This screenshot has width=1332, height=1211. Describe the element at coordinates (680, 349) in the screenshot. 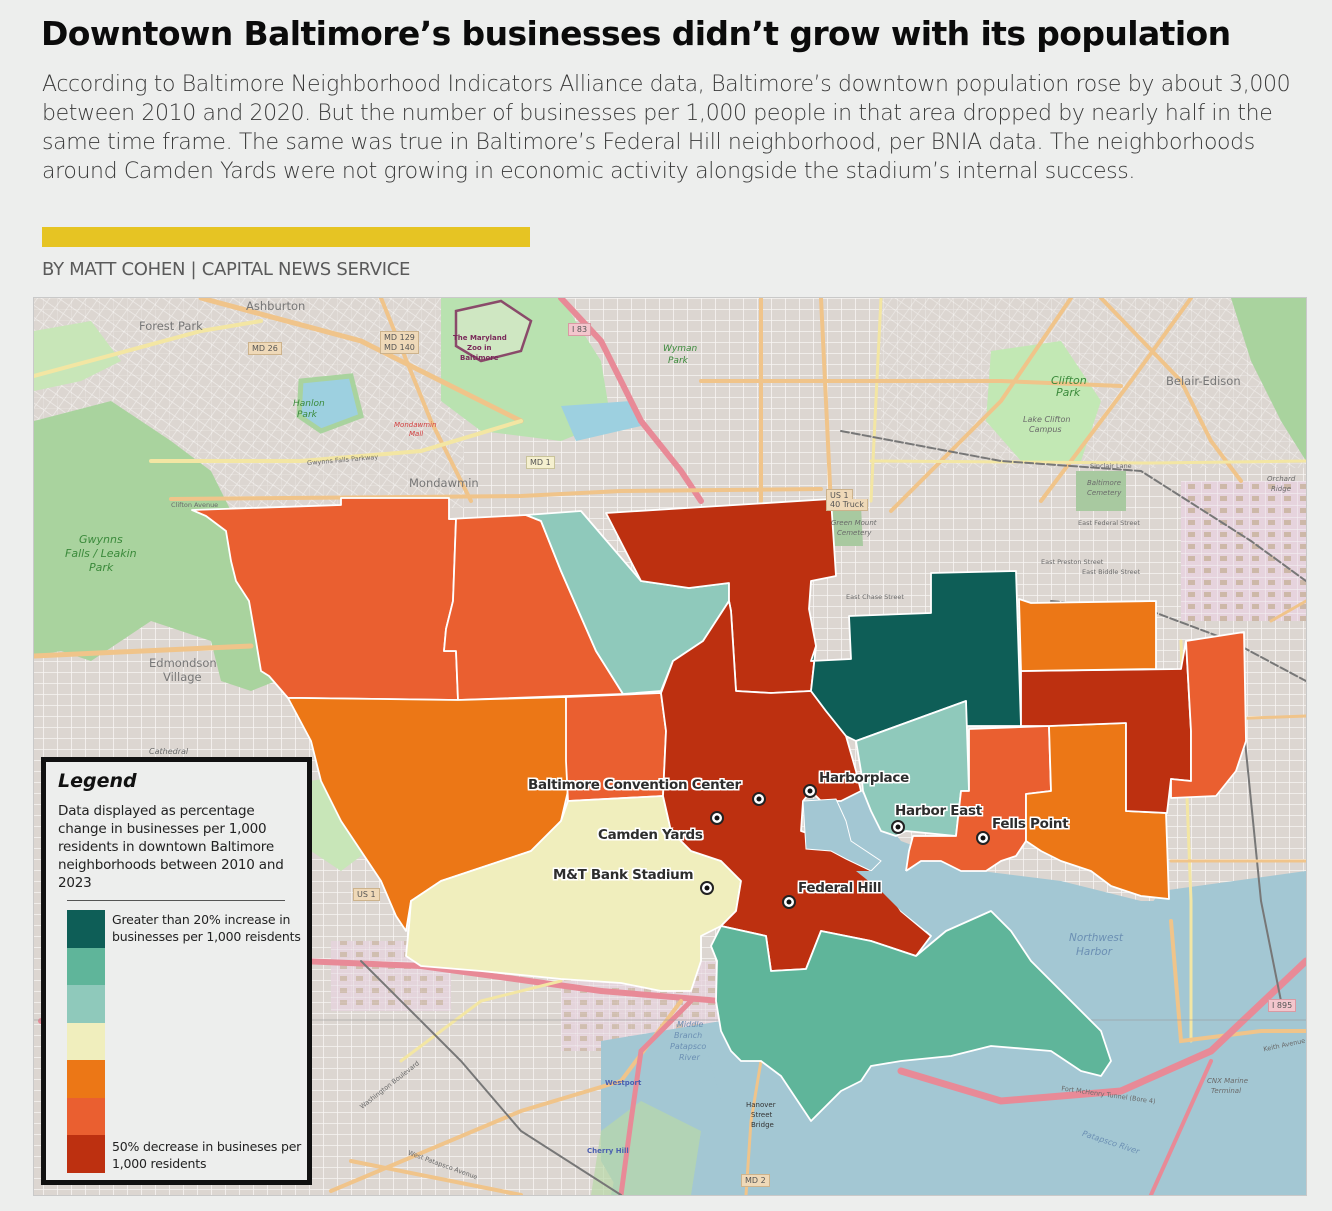

I see `park-label: Wyman` at that location.